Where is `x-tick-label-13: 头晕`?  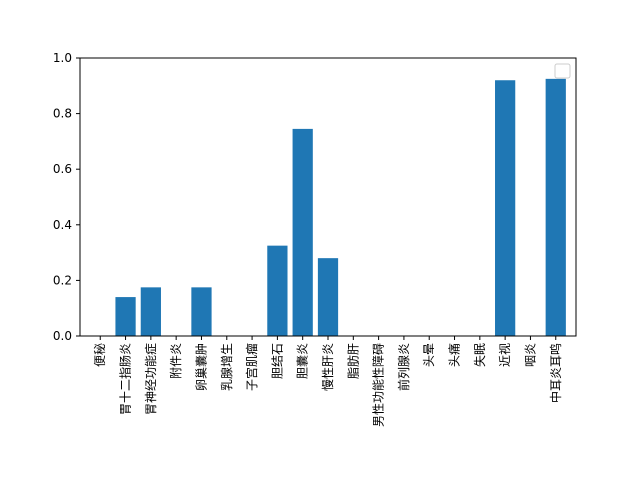 x-tick-label-13: 头晕 is located at coordinates (429, 355).